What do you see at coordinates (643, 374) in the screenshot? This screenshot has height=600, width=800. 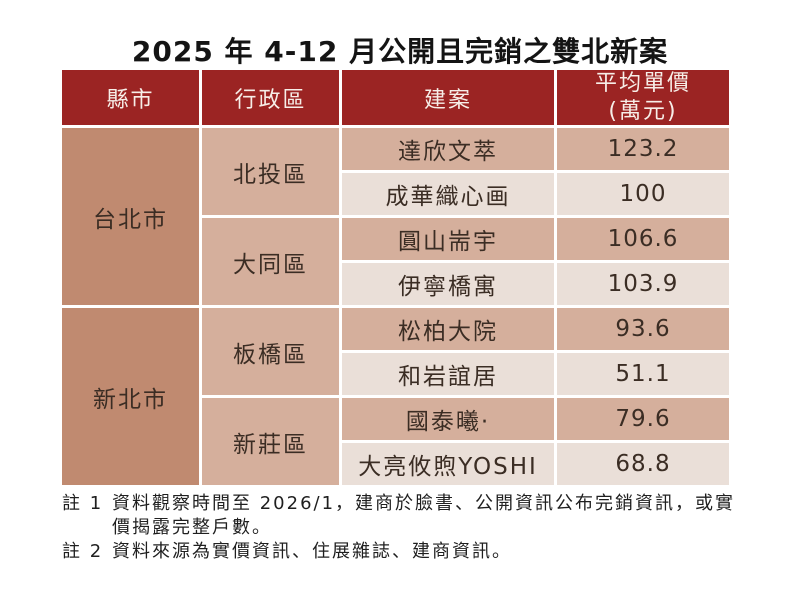 I see `price-cell: 51.1` at bounding box center [643, 374].